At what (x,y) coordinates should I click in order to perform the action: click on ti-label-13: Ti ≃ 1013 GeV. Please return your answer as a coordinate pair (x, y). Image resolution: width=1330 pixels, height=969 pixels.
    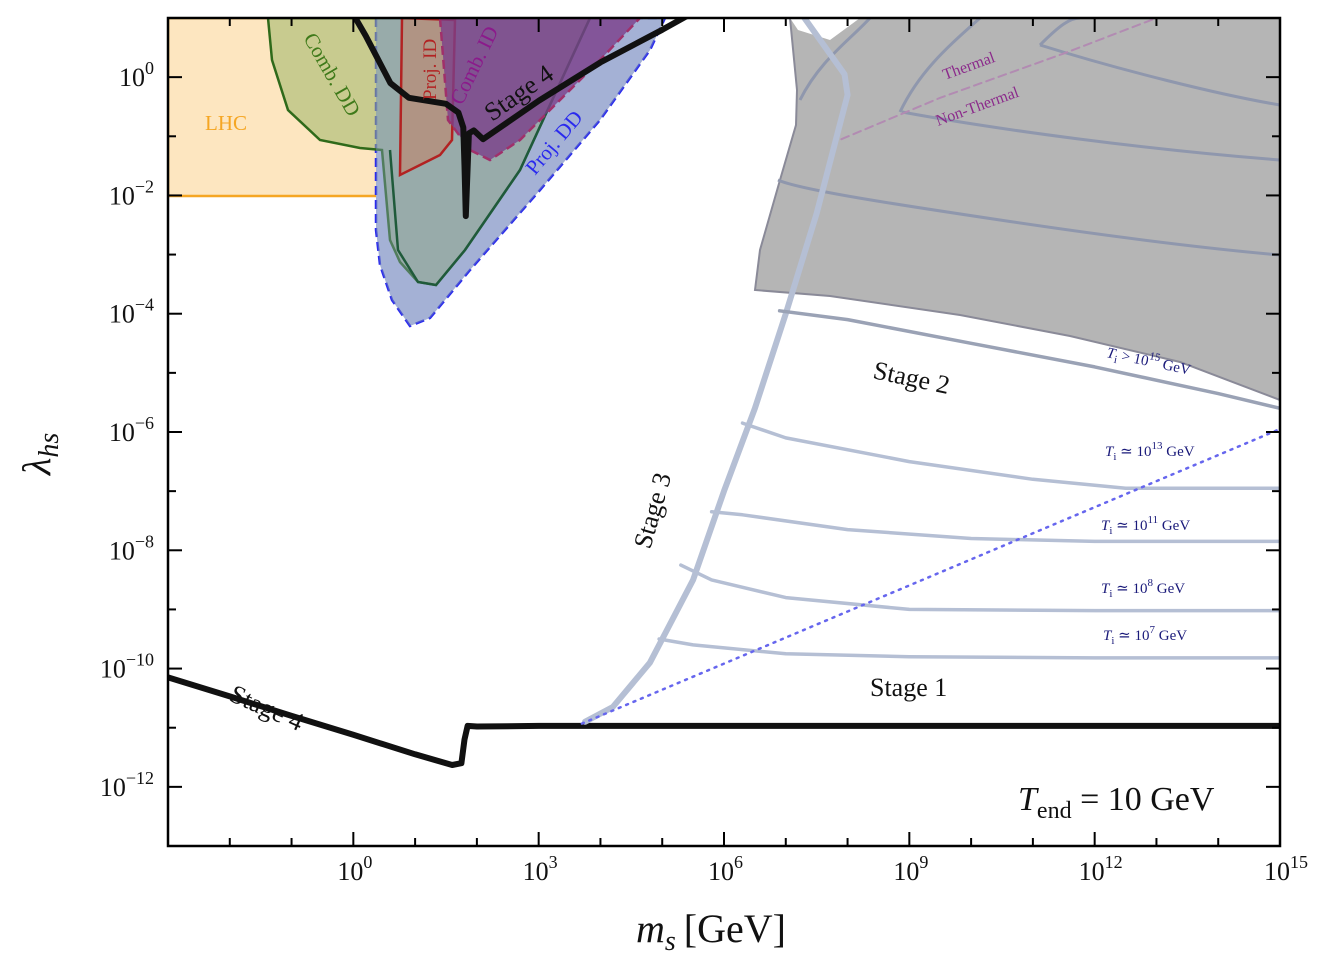
    Looking at the image, I should click on (1150, 451).